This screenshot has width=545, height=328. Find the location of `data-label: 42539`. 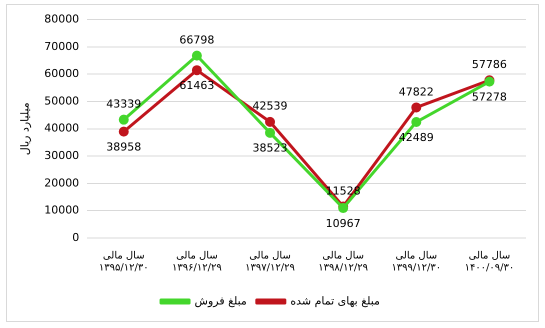

data-label: 42539 is located at coordinates (270, 106).